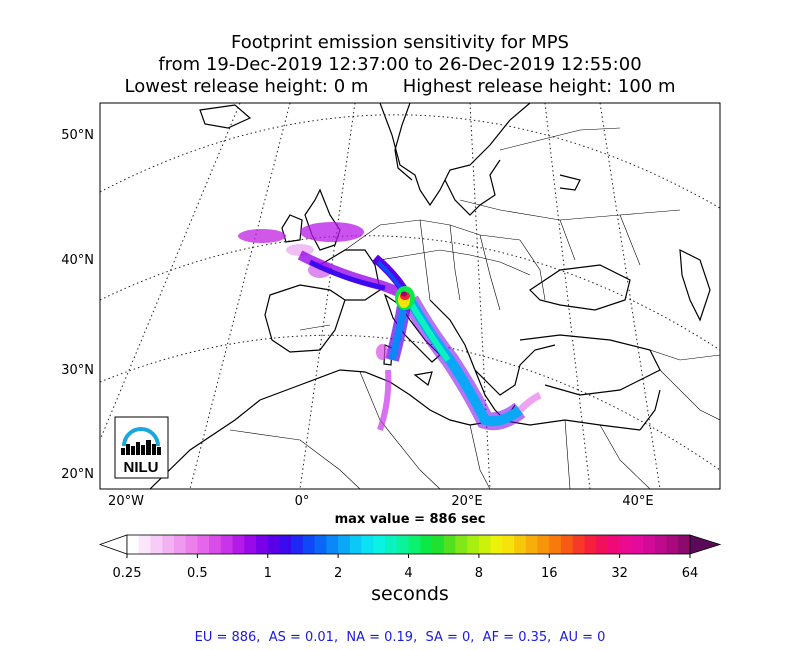  What do you see at coordinates (302, 501) in the screenshot?
I see `lon-label-0: 0°` at bounding box center [302, 501].